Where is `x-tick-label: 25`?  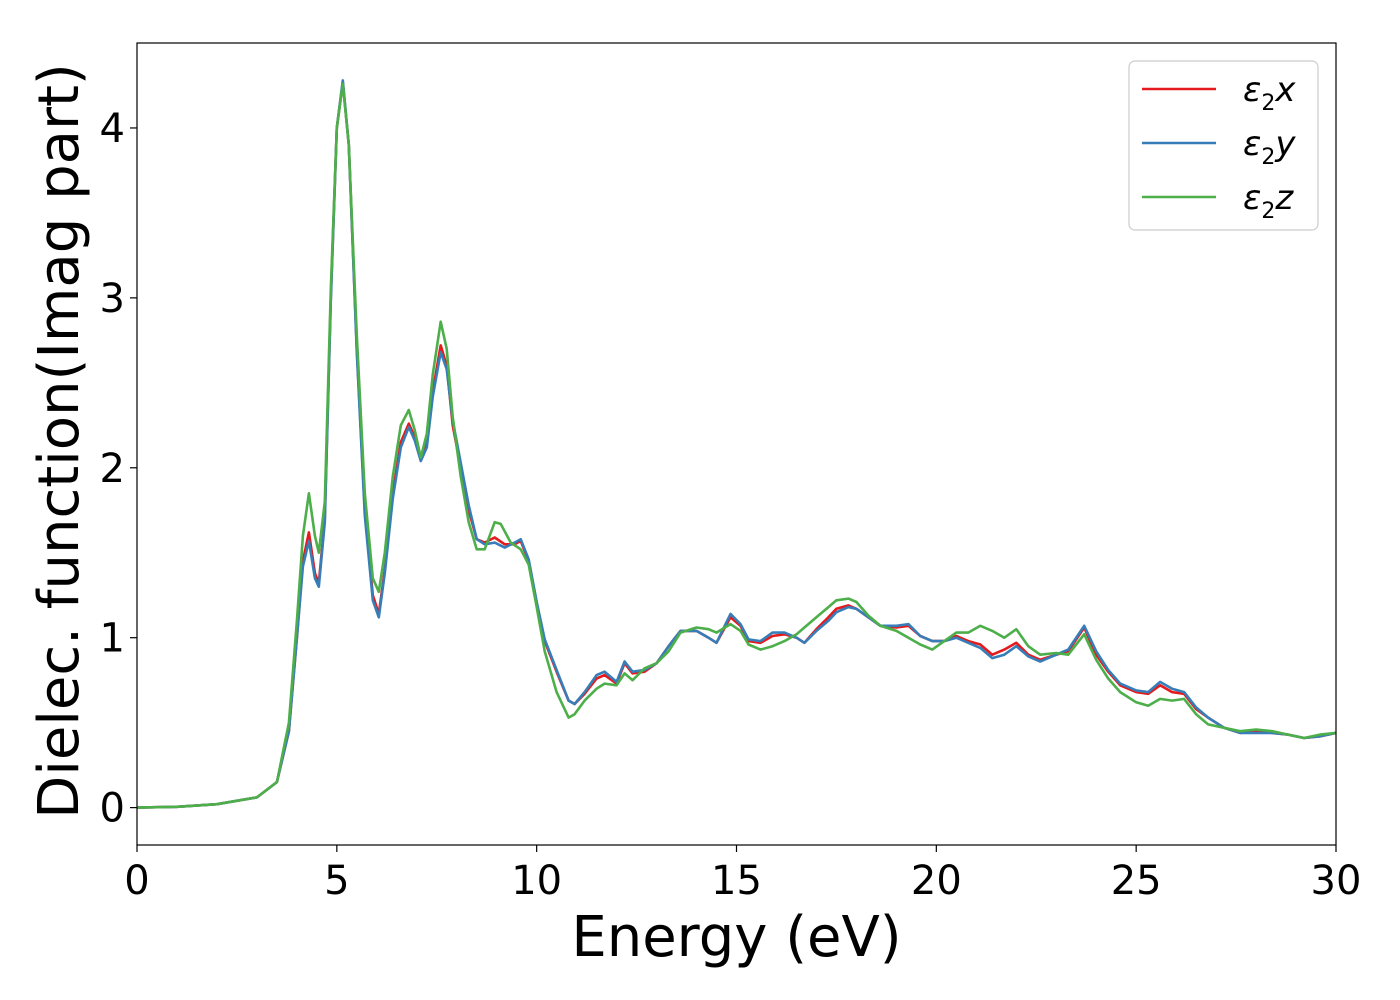
x-tick-label: 25 is located at coordinates (1136, 881).